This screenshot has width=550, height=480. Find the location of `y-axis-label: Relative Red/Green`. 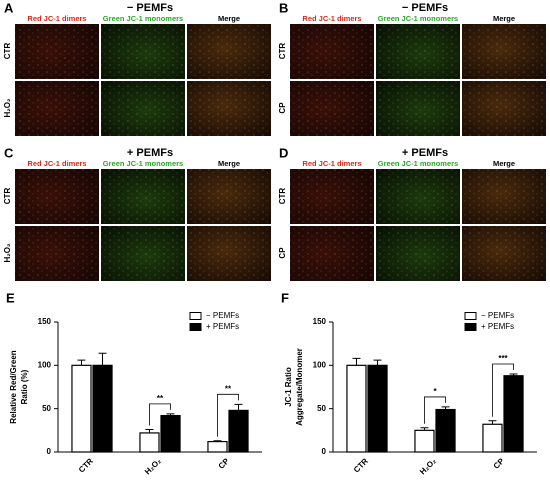

y-axis-label: Relative Red/Green is located at coordinates (13, 386).